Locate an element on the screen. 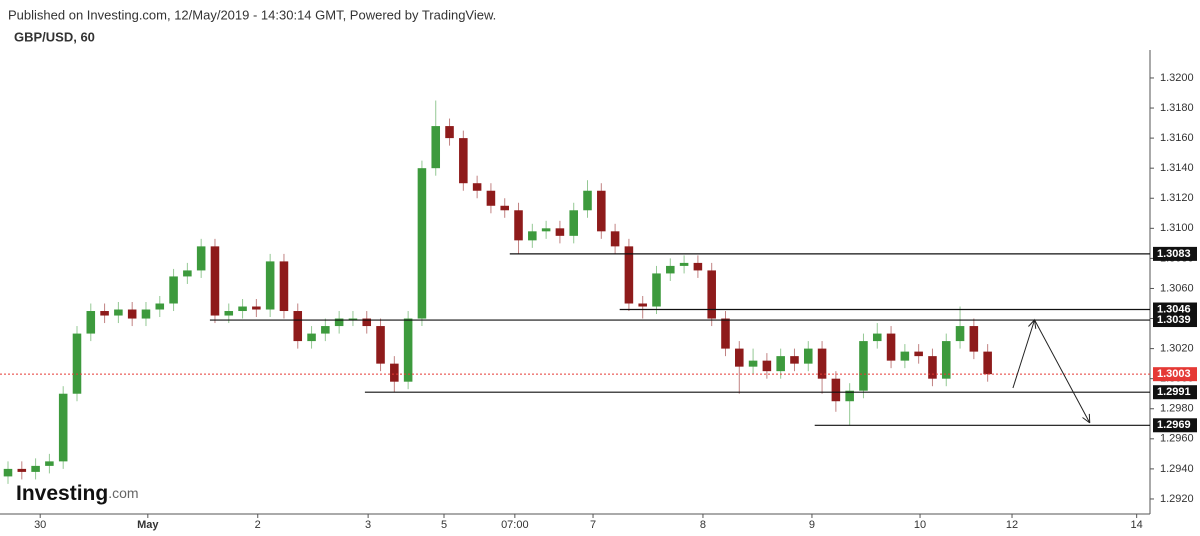 Image resolution: width=1200 pixels, height=536 pixels. y-tick-label: 1.3100 is located at coordinates (1177, 228).